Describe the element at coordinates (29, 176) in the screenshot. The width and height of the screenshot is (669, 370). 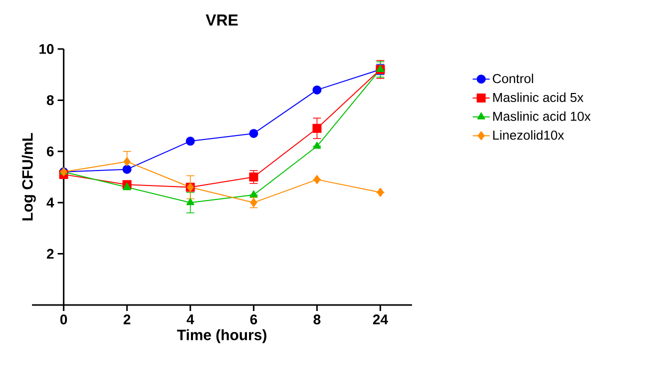
I see `y-axis-title: Log CFU/mL` at that location.